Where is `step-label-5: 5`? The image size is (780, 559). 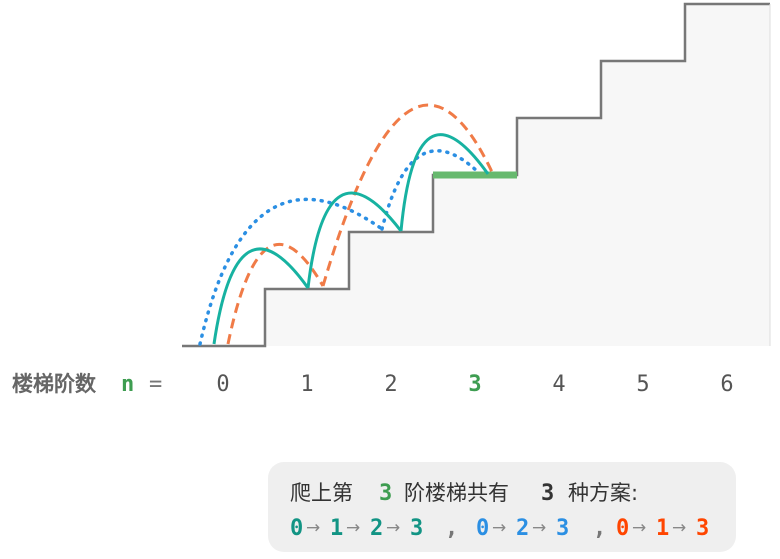 step-label-5: 5 is located at coordinates (642, 384).